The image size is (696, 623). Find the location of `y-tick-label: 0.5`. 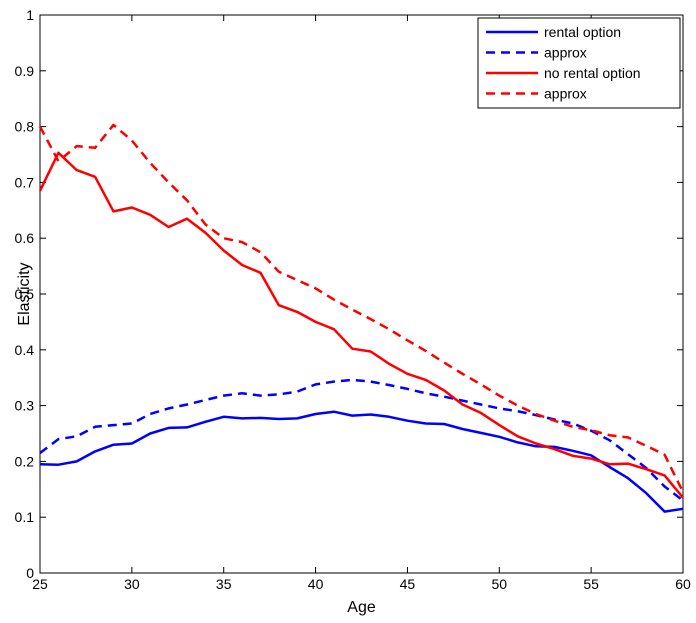

y-tick-label: 0.5 is located at coordinates (25, 294).